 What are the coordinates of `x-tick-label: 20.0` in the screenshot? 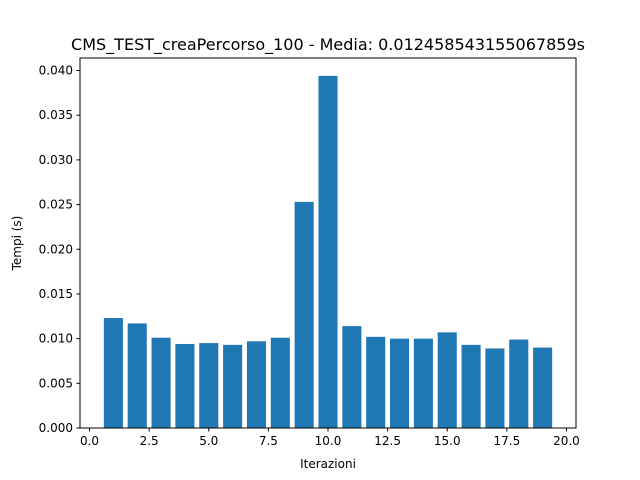 It's located at (566, 441).